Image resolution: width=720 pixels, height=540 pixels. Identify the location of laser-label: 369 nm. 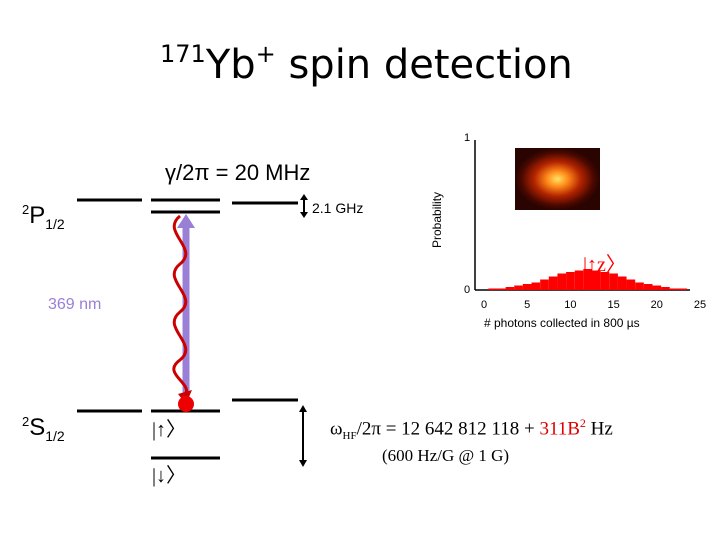
(75, 304).